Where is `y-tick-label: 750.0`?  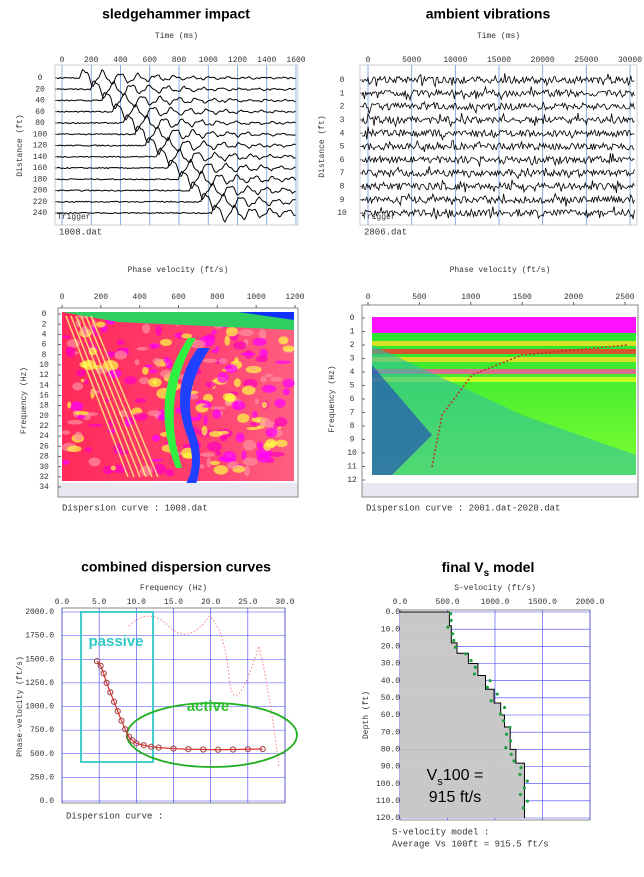
y-tick-label: 750.0 is located at coordinates (42, 730).